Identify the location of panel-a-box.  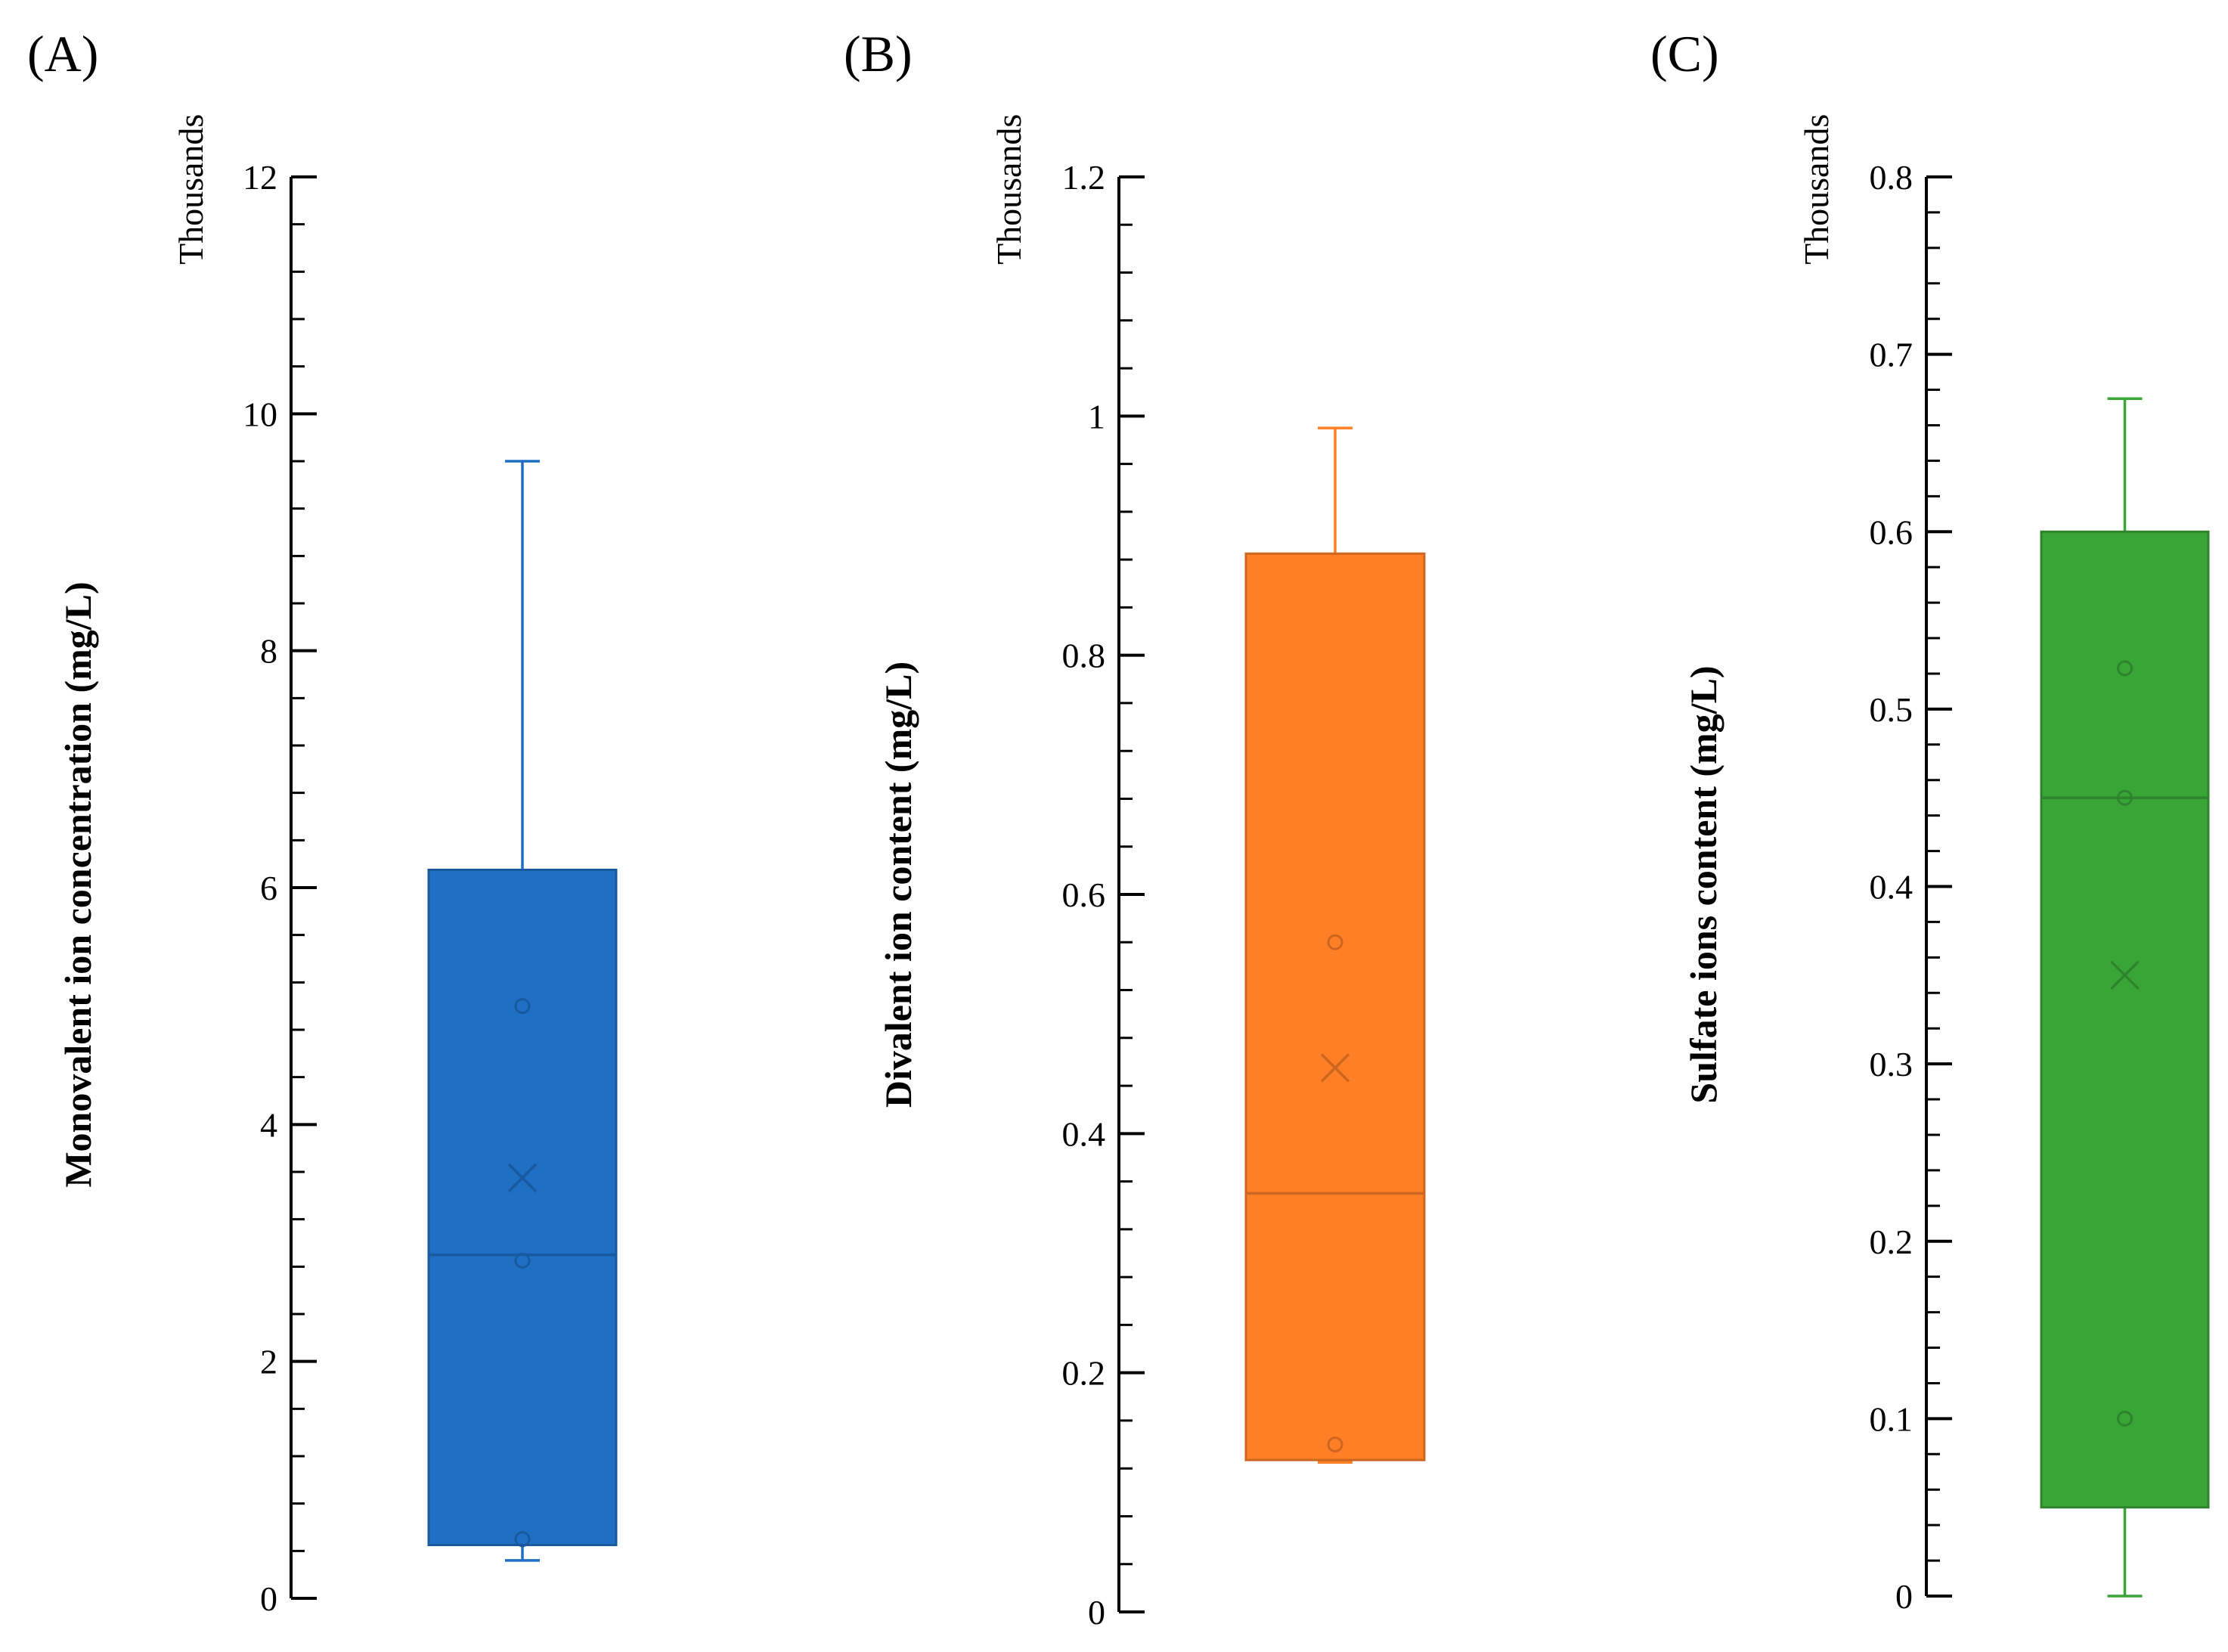
(522, 1011).